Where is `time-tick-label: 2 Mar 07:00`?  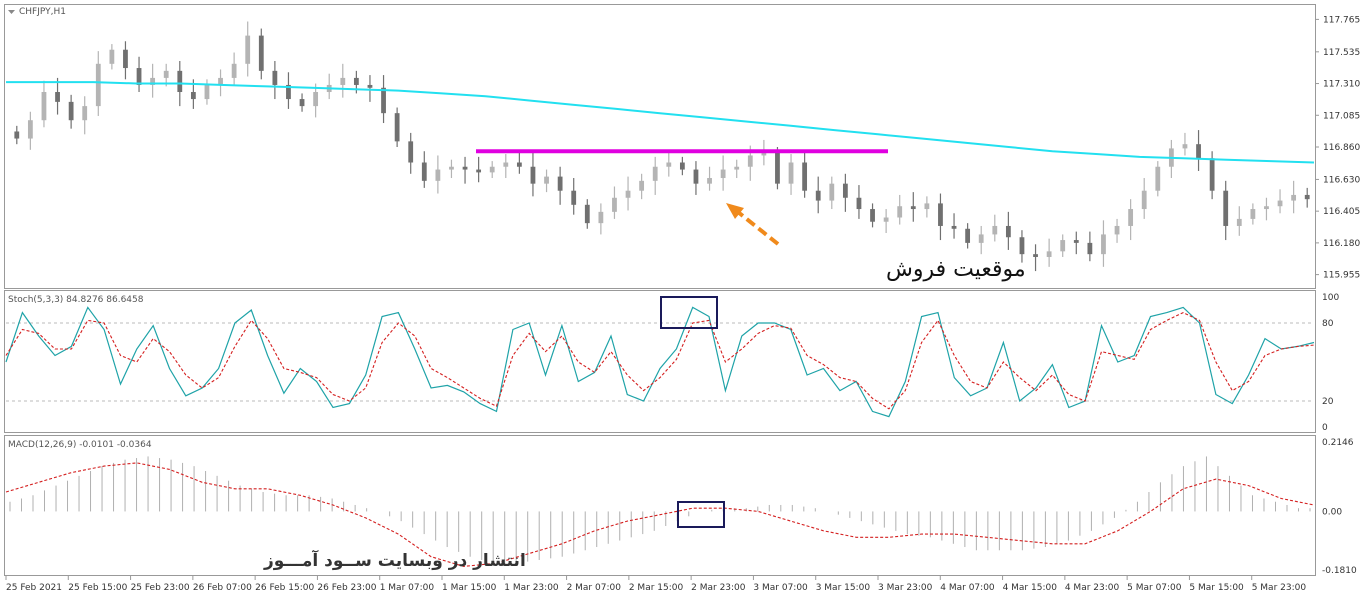
time-tick-label: 2 Mar 07:00 is located at coordinates (594, 588).